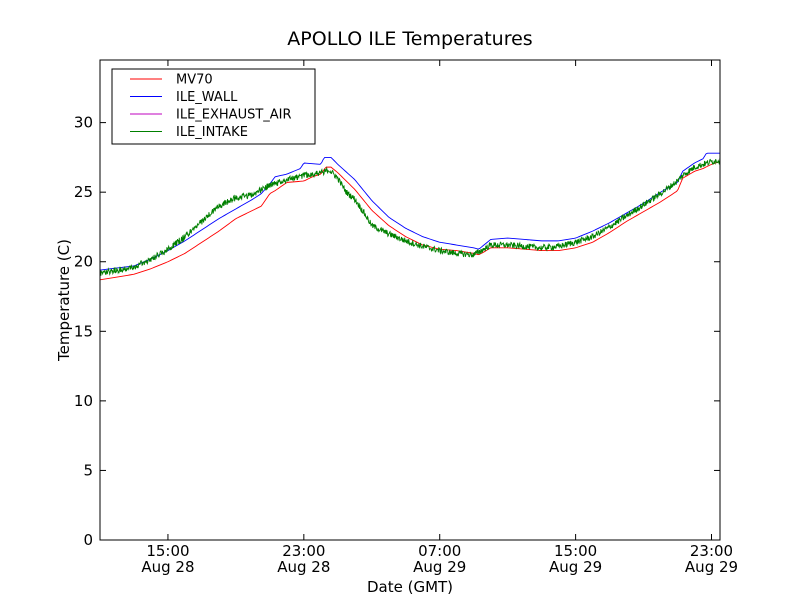  What do you see at coordinates (234, 115) in the screenshot?
I see `legend-label: ILE_EXHAUST_AIR` at bounding box center [234, 115].